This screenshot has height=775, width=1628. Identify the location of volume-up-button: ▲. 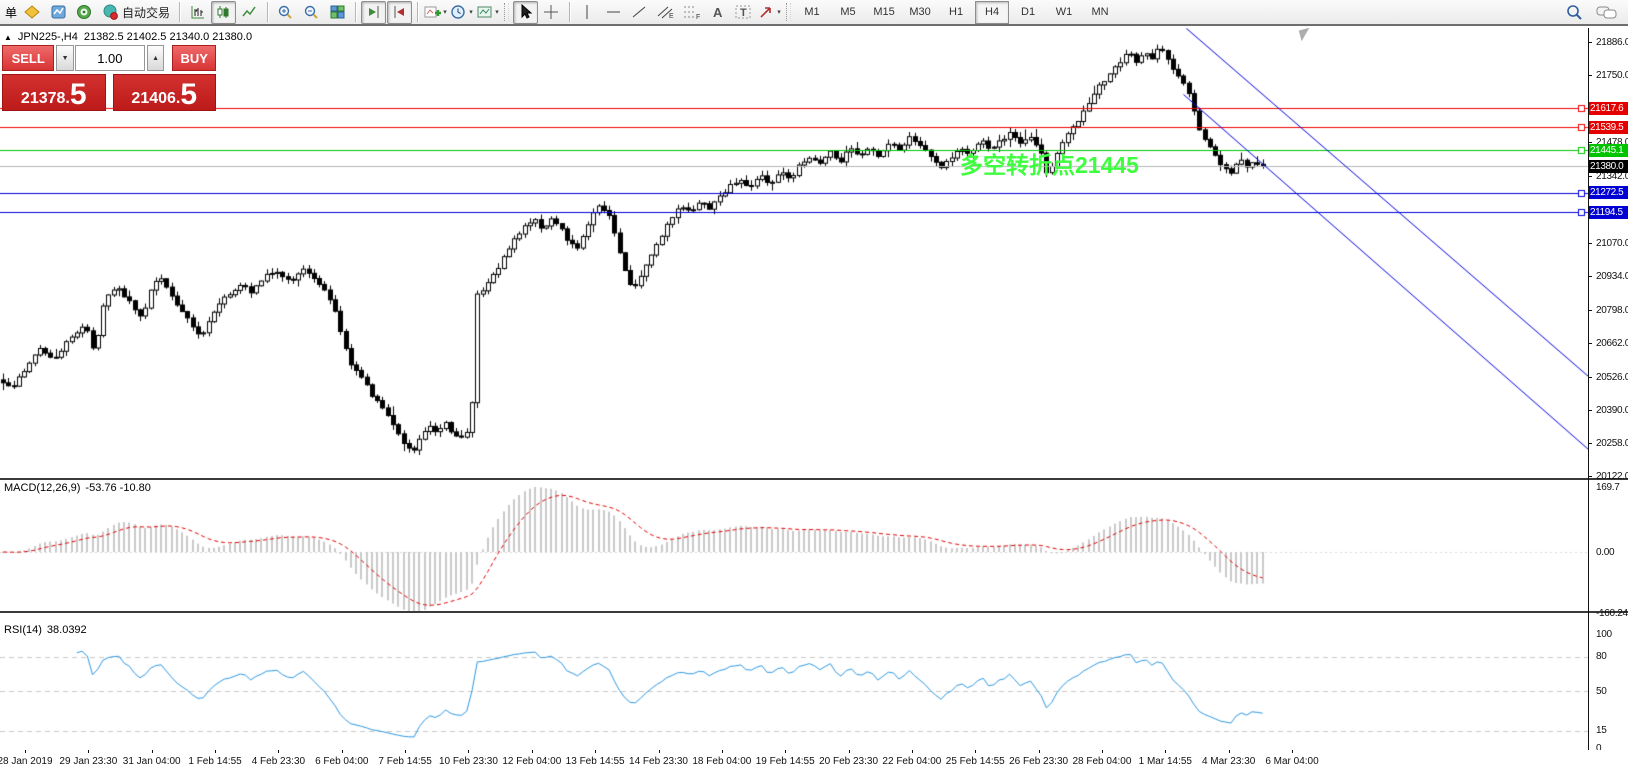
(155, 58).